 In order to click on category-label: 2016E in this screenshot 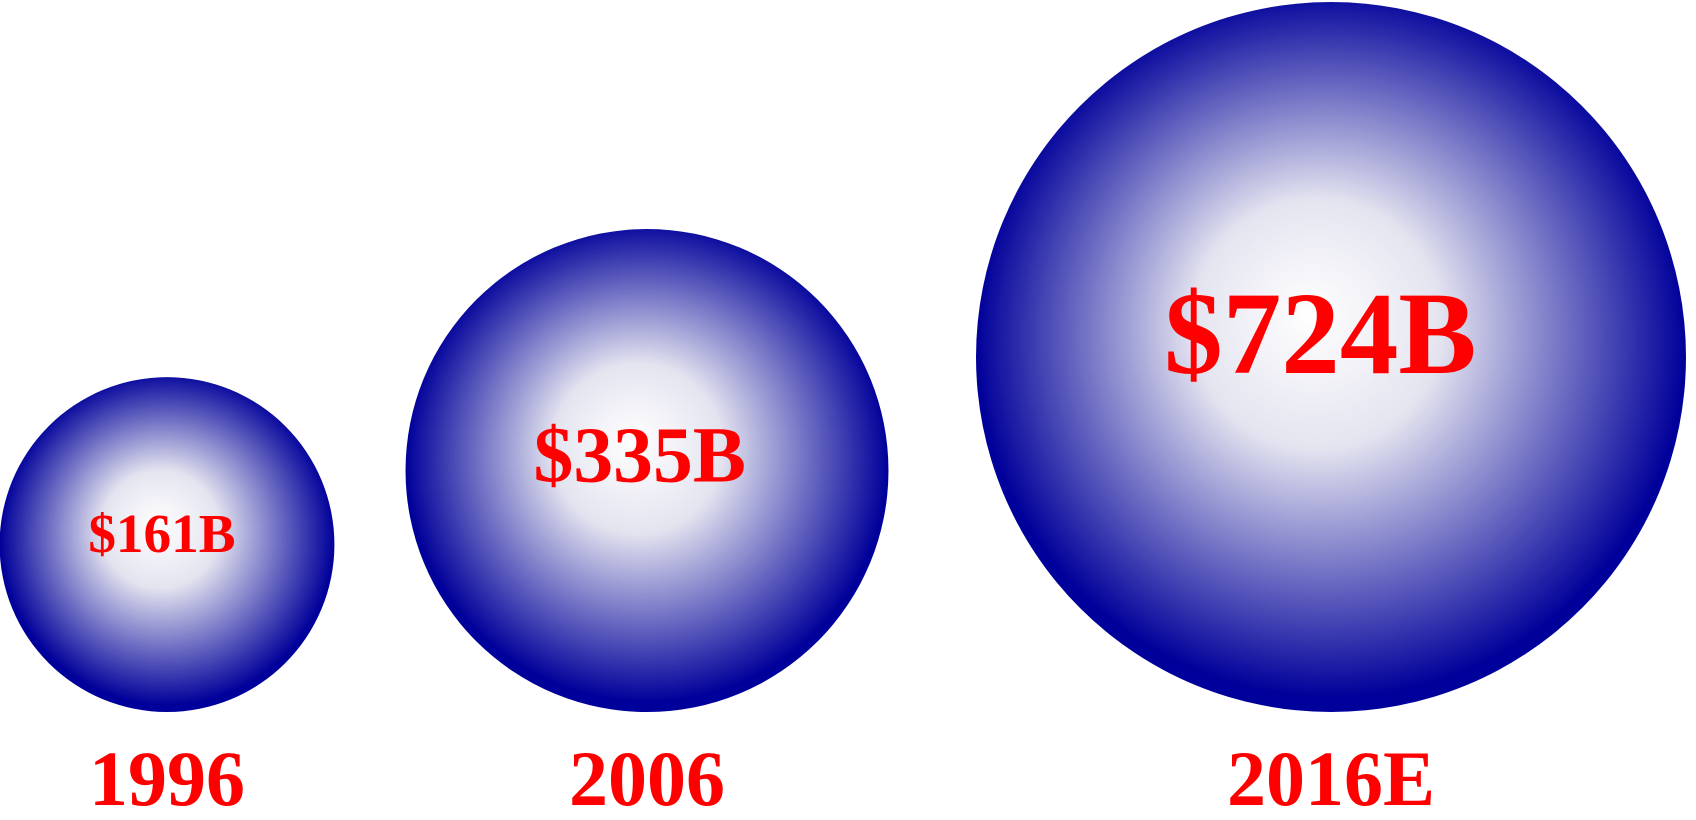, I will do `click(1331, 777)`.